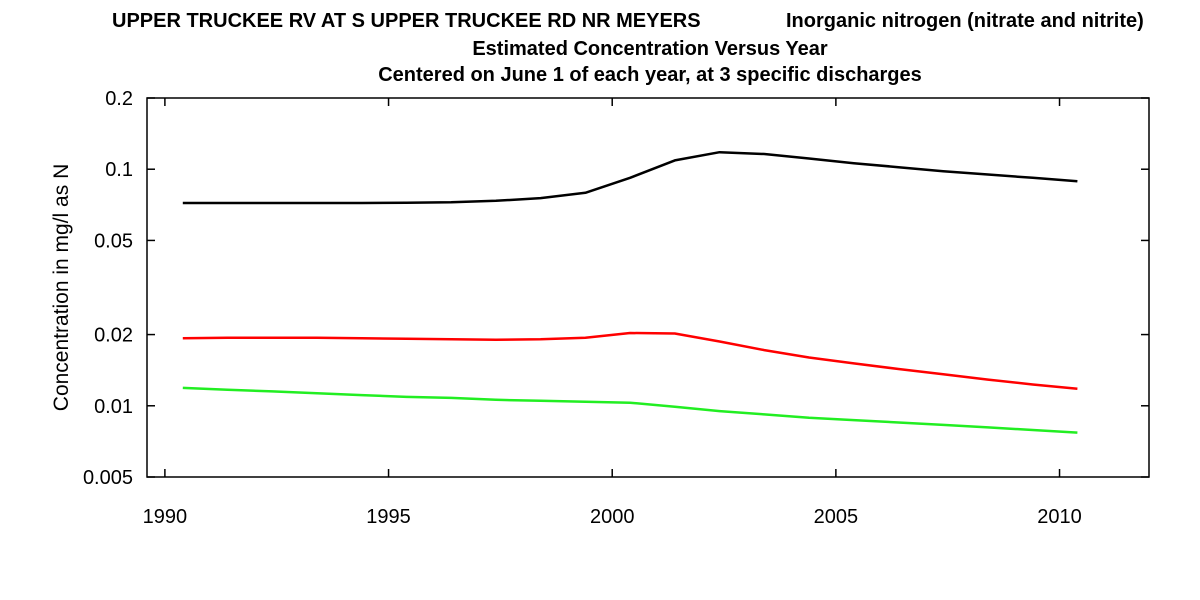  Describe the element at coordinates (113, 241) in the screenshot. I see `y-tick-label: 0.05` at that location.